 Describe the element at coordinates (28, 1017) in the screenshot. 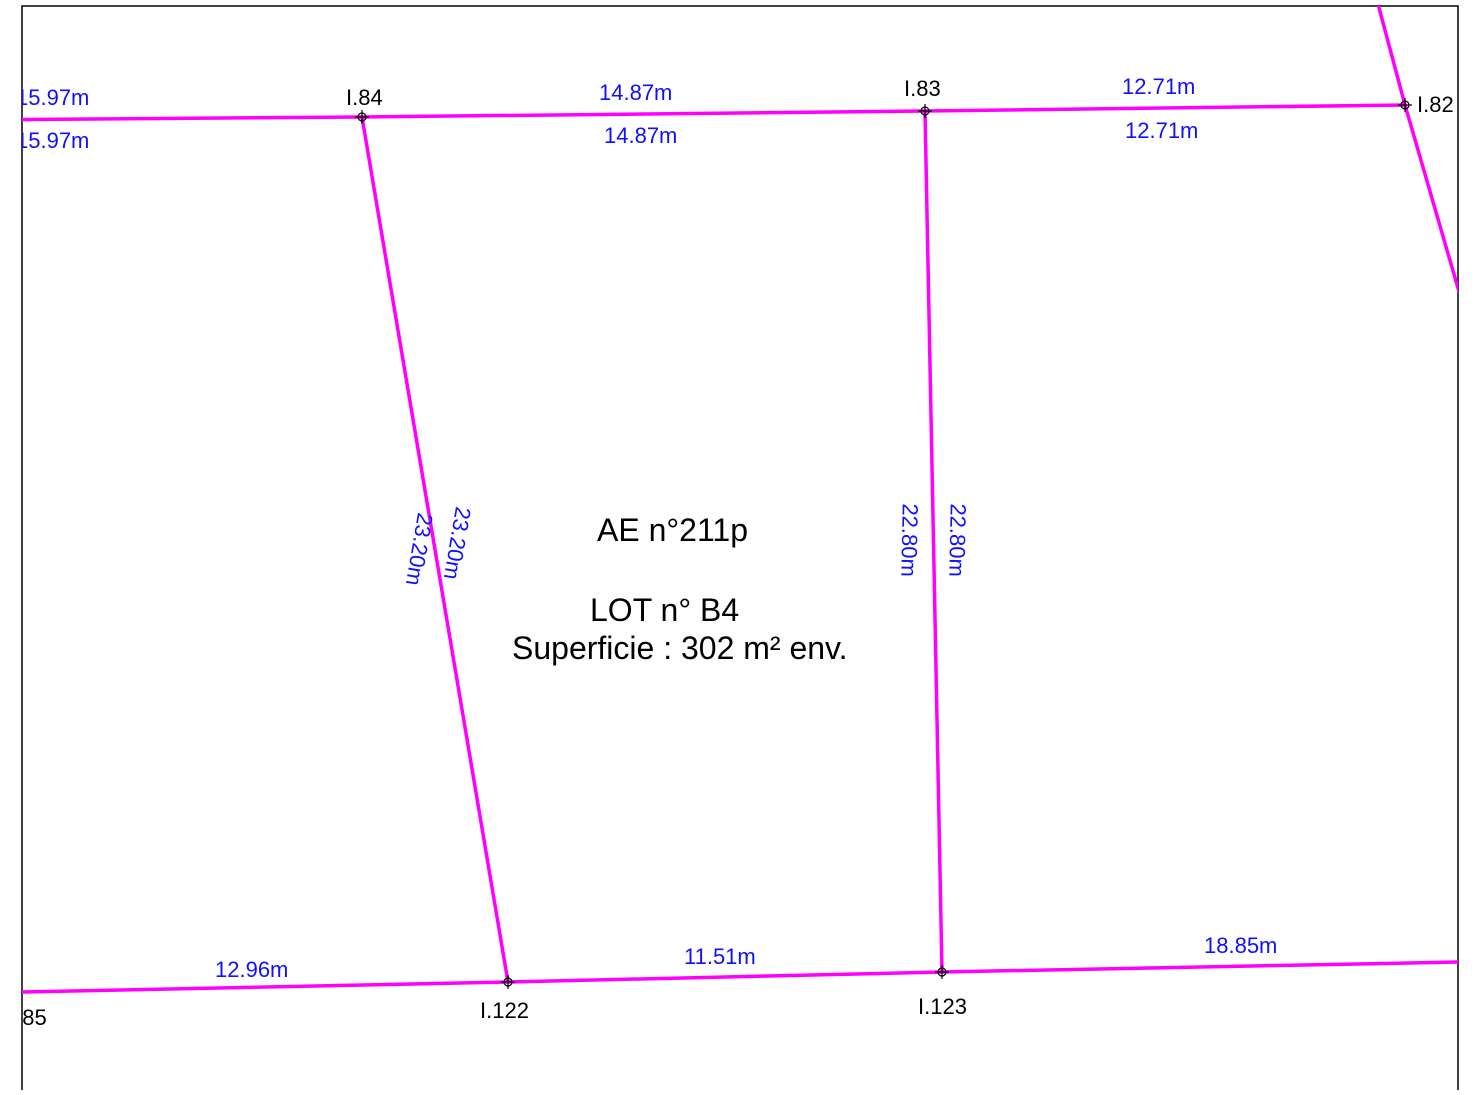

I see `point-label-i85: I.85` at that location.